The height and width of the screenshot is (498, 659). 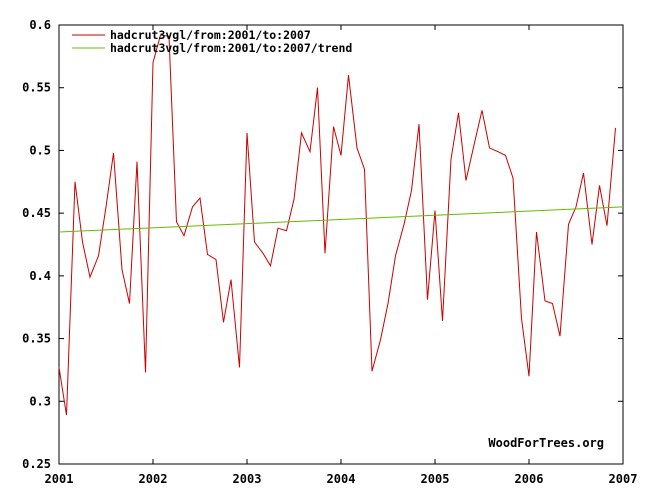 I want to click on y-tick-label: 0.5, so click(x=40, y=150).